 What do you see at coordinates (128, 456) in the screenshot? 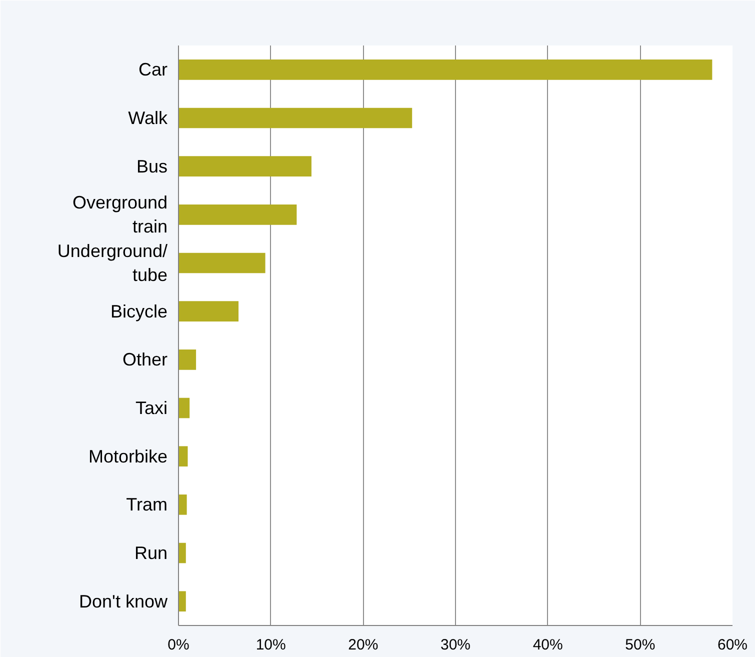
I see `y-tick-label: Motorbike` at bounding box center [128, 456].